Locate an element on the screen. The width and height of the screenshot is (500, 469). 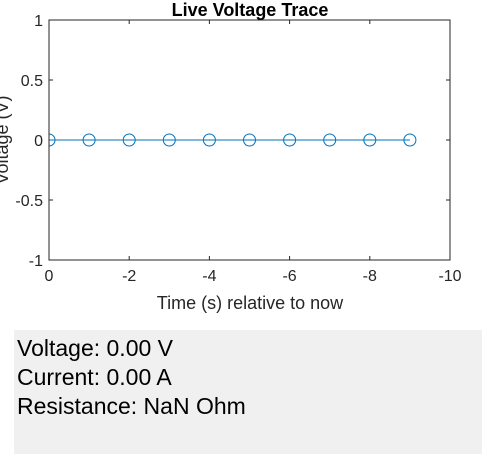
x-tick-label: -2 is located at coordinates (129, 276).